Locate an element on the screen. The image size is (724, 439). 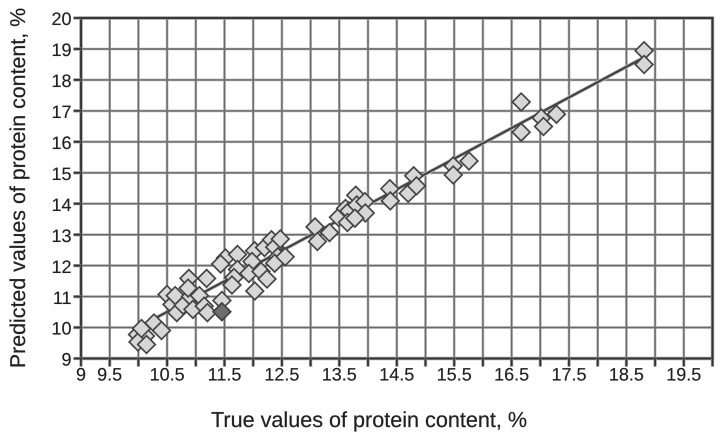
svg-text: 19.5 is located at coordinates (683, 374).